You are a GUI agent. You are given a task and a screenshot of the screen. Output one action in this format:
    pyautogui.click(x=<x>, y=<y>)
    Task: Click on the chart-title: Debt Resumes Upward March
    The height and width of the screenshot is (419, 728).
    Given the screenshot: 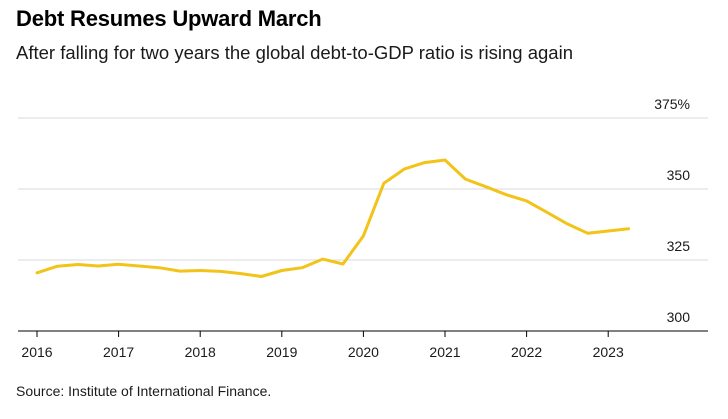 What is the action you would take?
    pyautogui.click(x=169, y=18)
    